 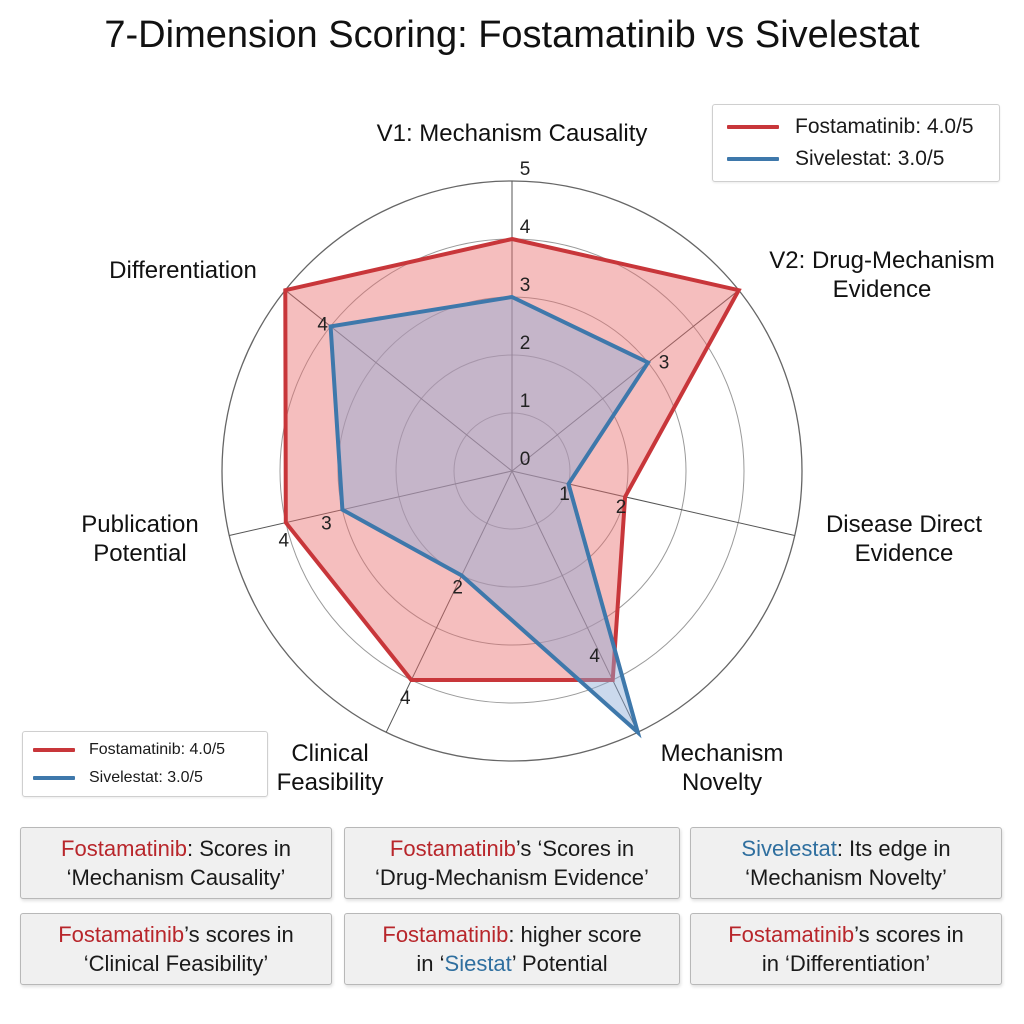 I want to click on axis-label: Publication, so click(x=139, y=524).